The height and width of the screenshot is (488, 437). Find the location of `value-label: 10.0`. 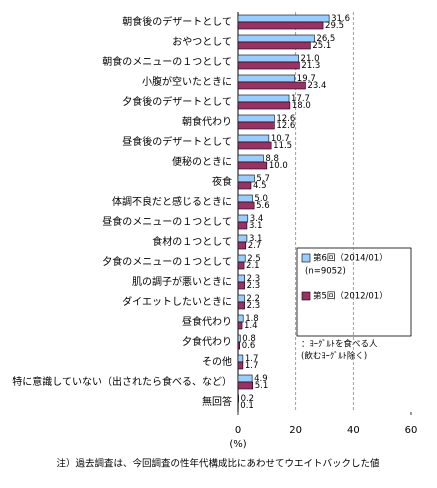

value-label: 10.0 is located at coordinates (278, 166).